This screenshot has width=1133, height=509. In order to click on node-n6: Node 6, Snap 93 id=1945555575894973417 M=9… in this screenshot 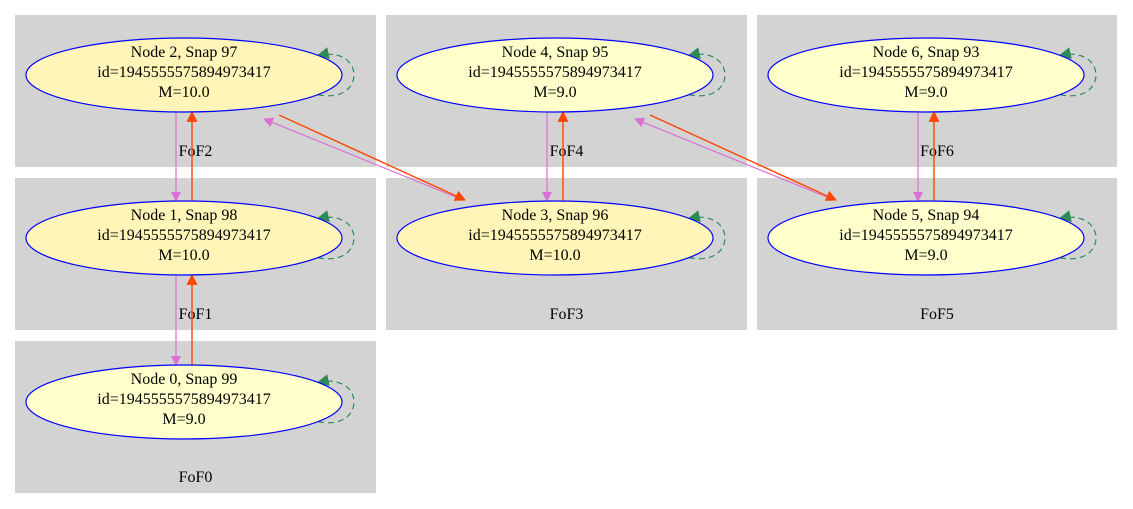, I will do `click(926, 75)`.